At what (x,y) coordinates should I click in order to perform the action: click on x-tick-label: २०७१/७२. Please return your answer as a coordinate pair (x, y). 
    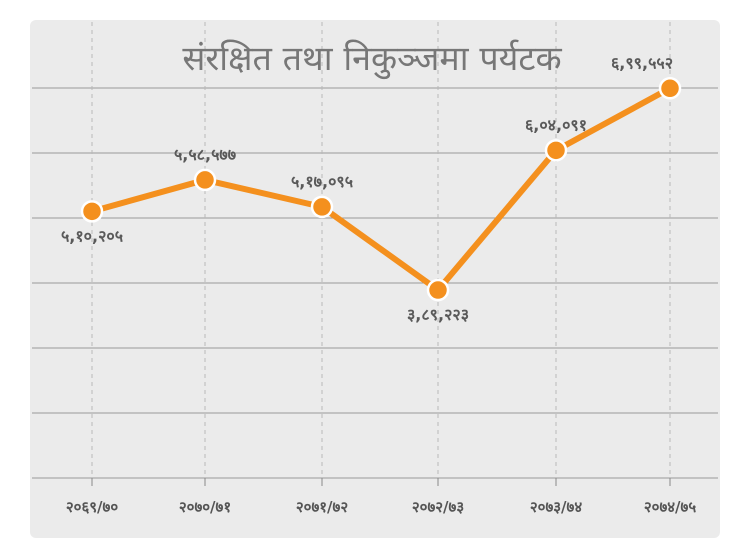
    Looking at the image, I should click on (322, 507).